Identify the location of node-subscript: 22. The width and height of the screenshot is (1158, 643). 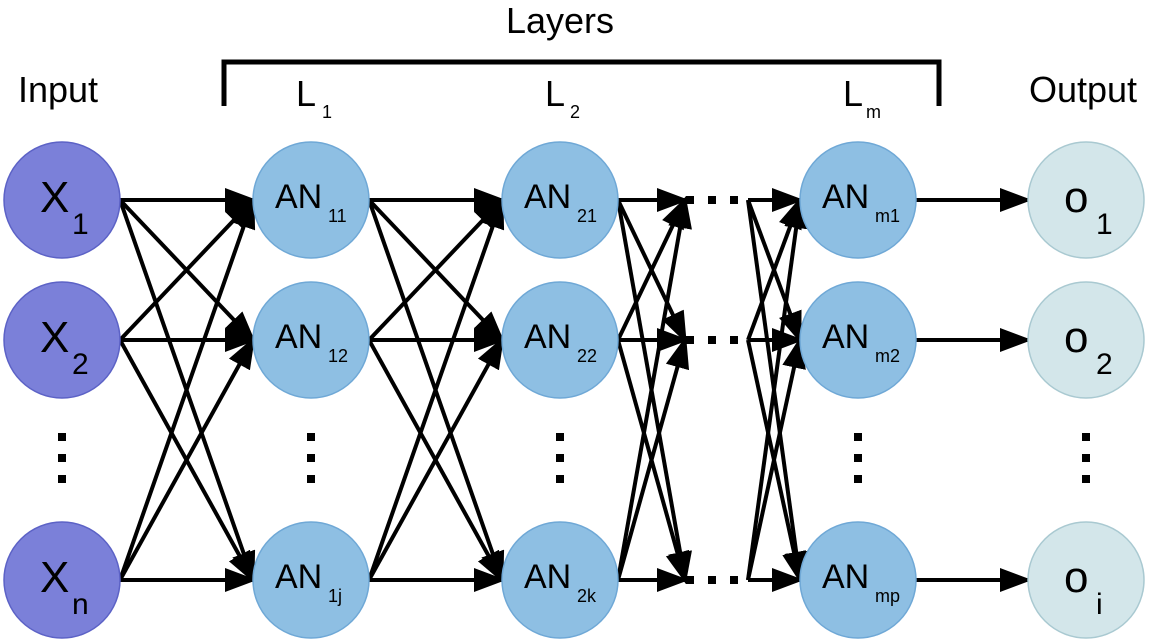
(587, 356).